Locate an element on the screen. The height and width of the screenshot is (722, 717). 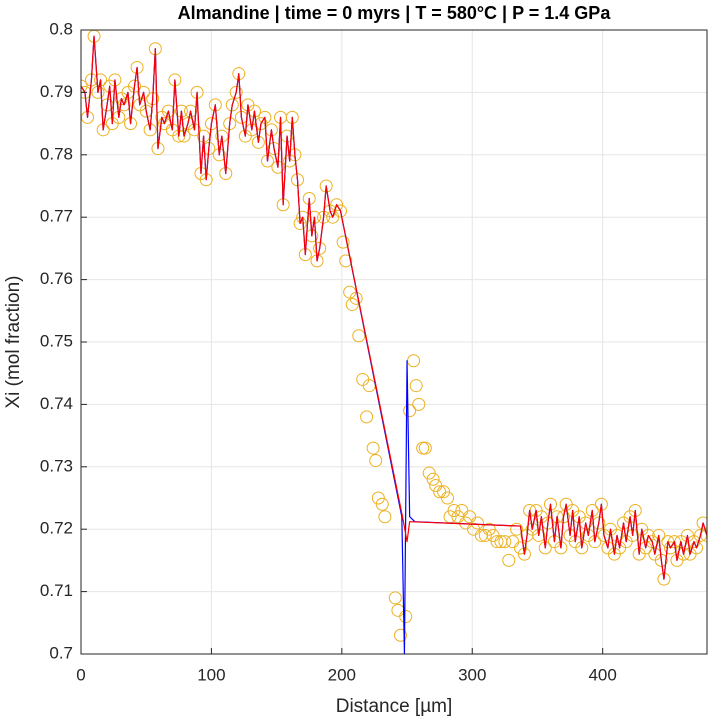
y-tick-label: 0.8 is located at coordinates (61, 28).